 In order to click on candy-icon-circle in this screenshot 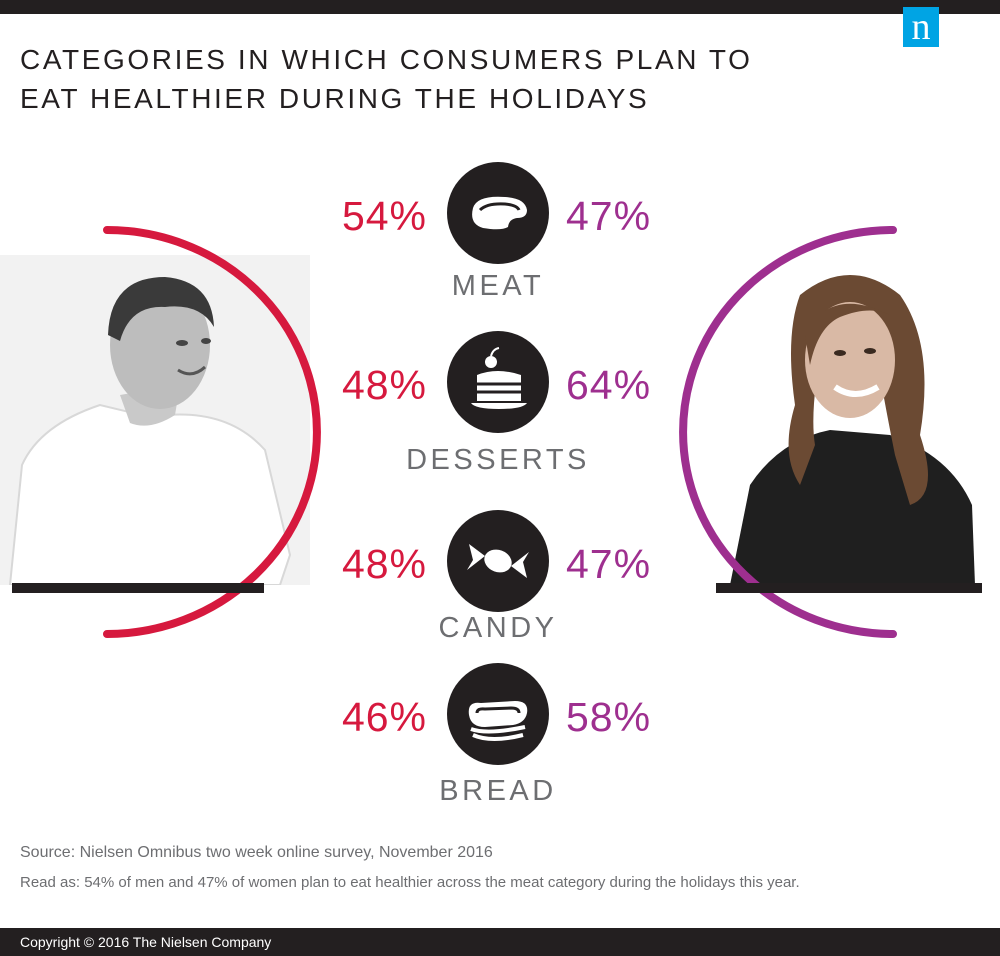, I will do `click(498, 561)`.